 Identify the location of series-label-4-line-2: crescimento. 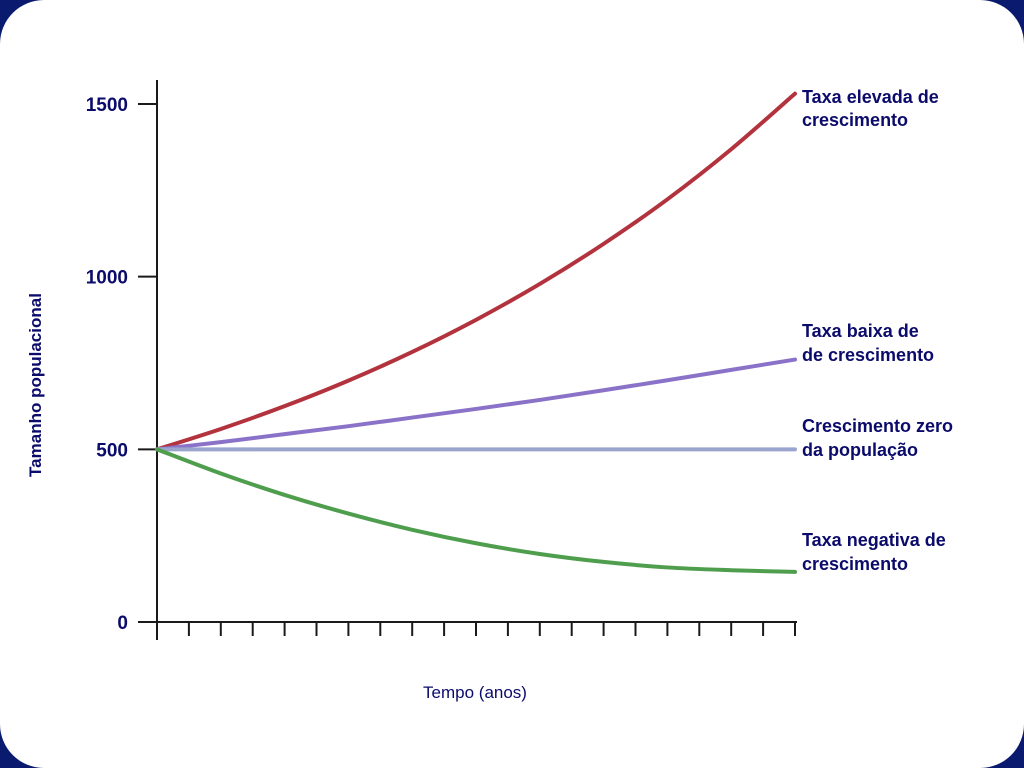
(855, 564).